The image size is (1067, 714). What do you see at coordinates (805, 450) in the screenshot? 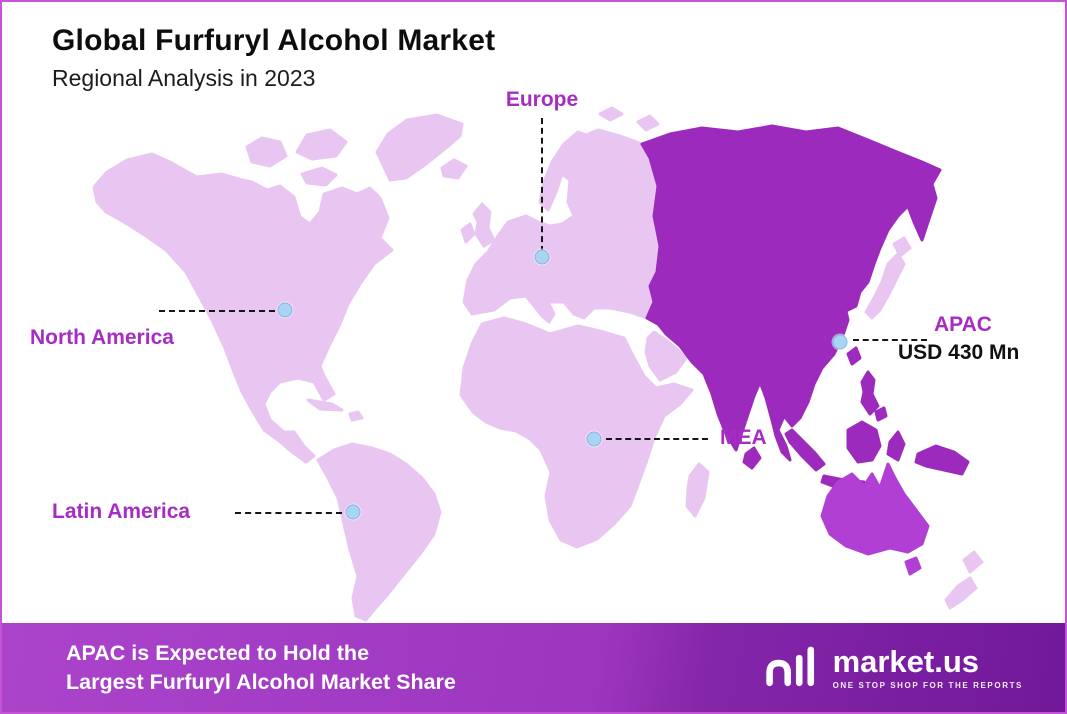
I see `sumatra` at bounding box center [805, 450].